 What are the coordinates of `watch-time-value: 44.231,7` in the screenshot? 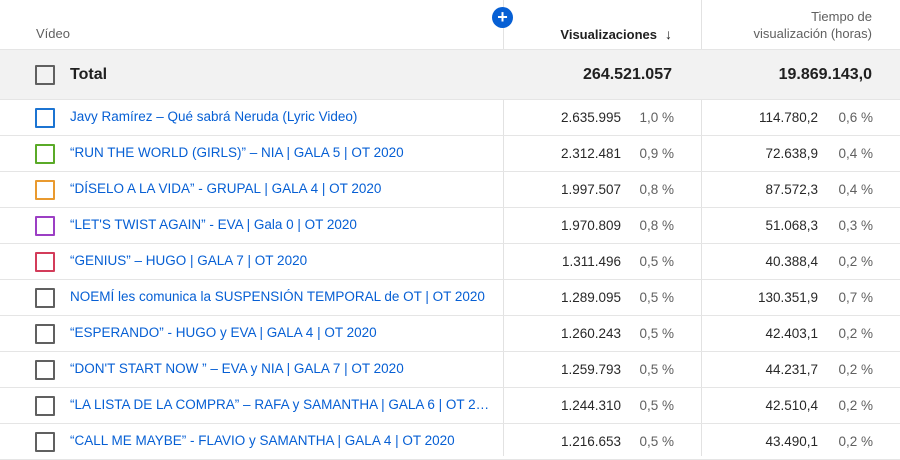 It's located at (791, 369).